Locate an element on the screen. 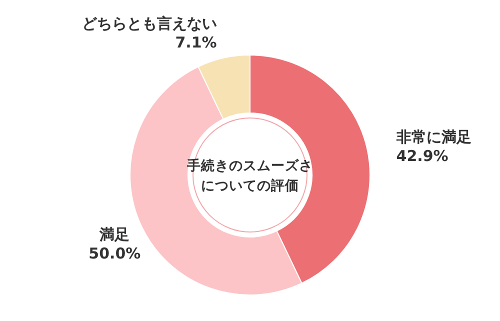 This screenshot has width=500, height=321. slice-label: 非常に満足 is located at coordinates (433, 137).